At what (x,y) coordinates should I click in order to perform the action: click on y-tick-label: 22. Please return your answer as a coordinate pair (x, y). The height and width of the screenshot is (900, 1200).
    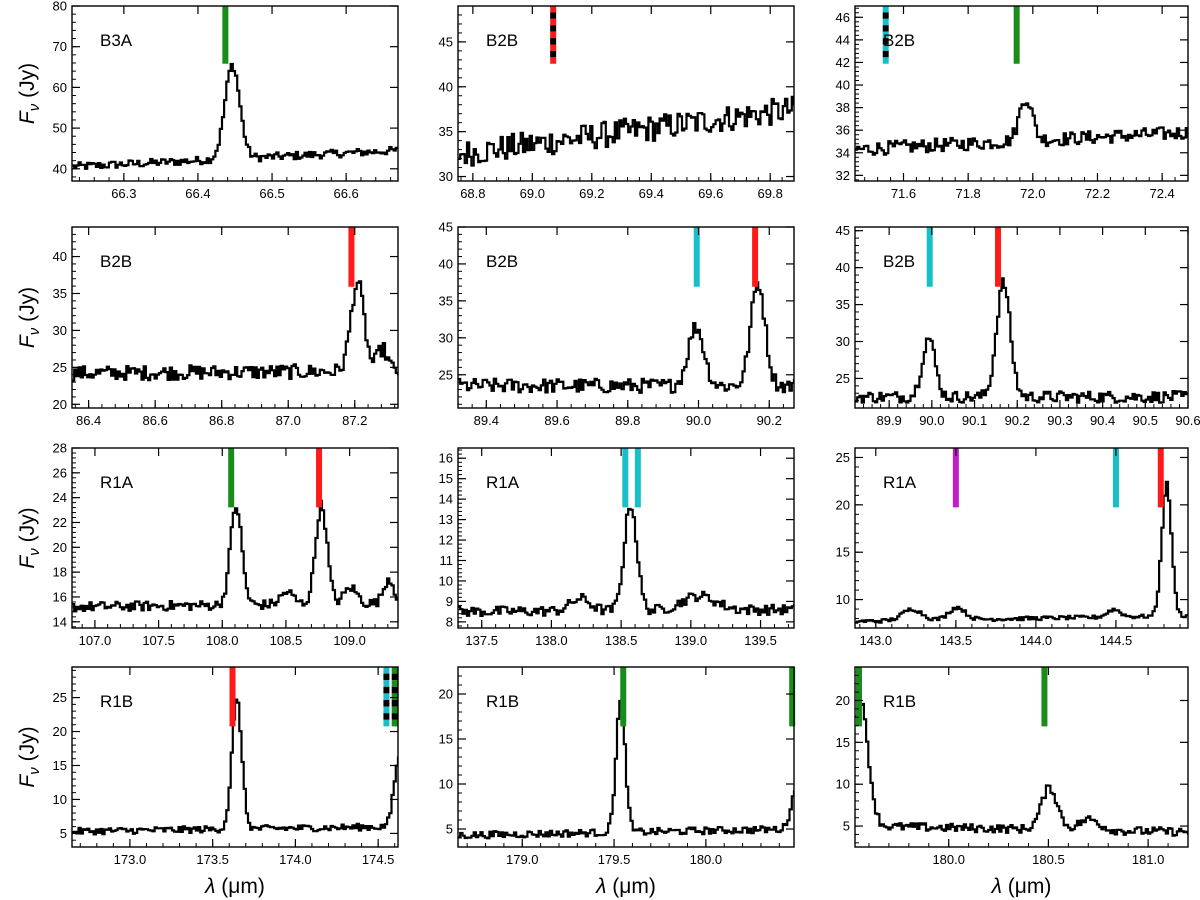
    Looking at the image, I should click on (60, 522).